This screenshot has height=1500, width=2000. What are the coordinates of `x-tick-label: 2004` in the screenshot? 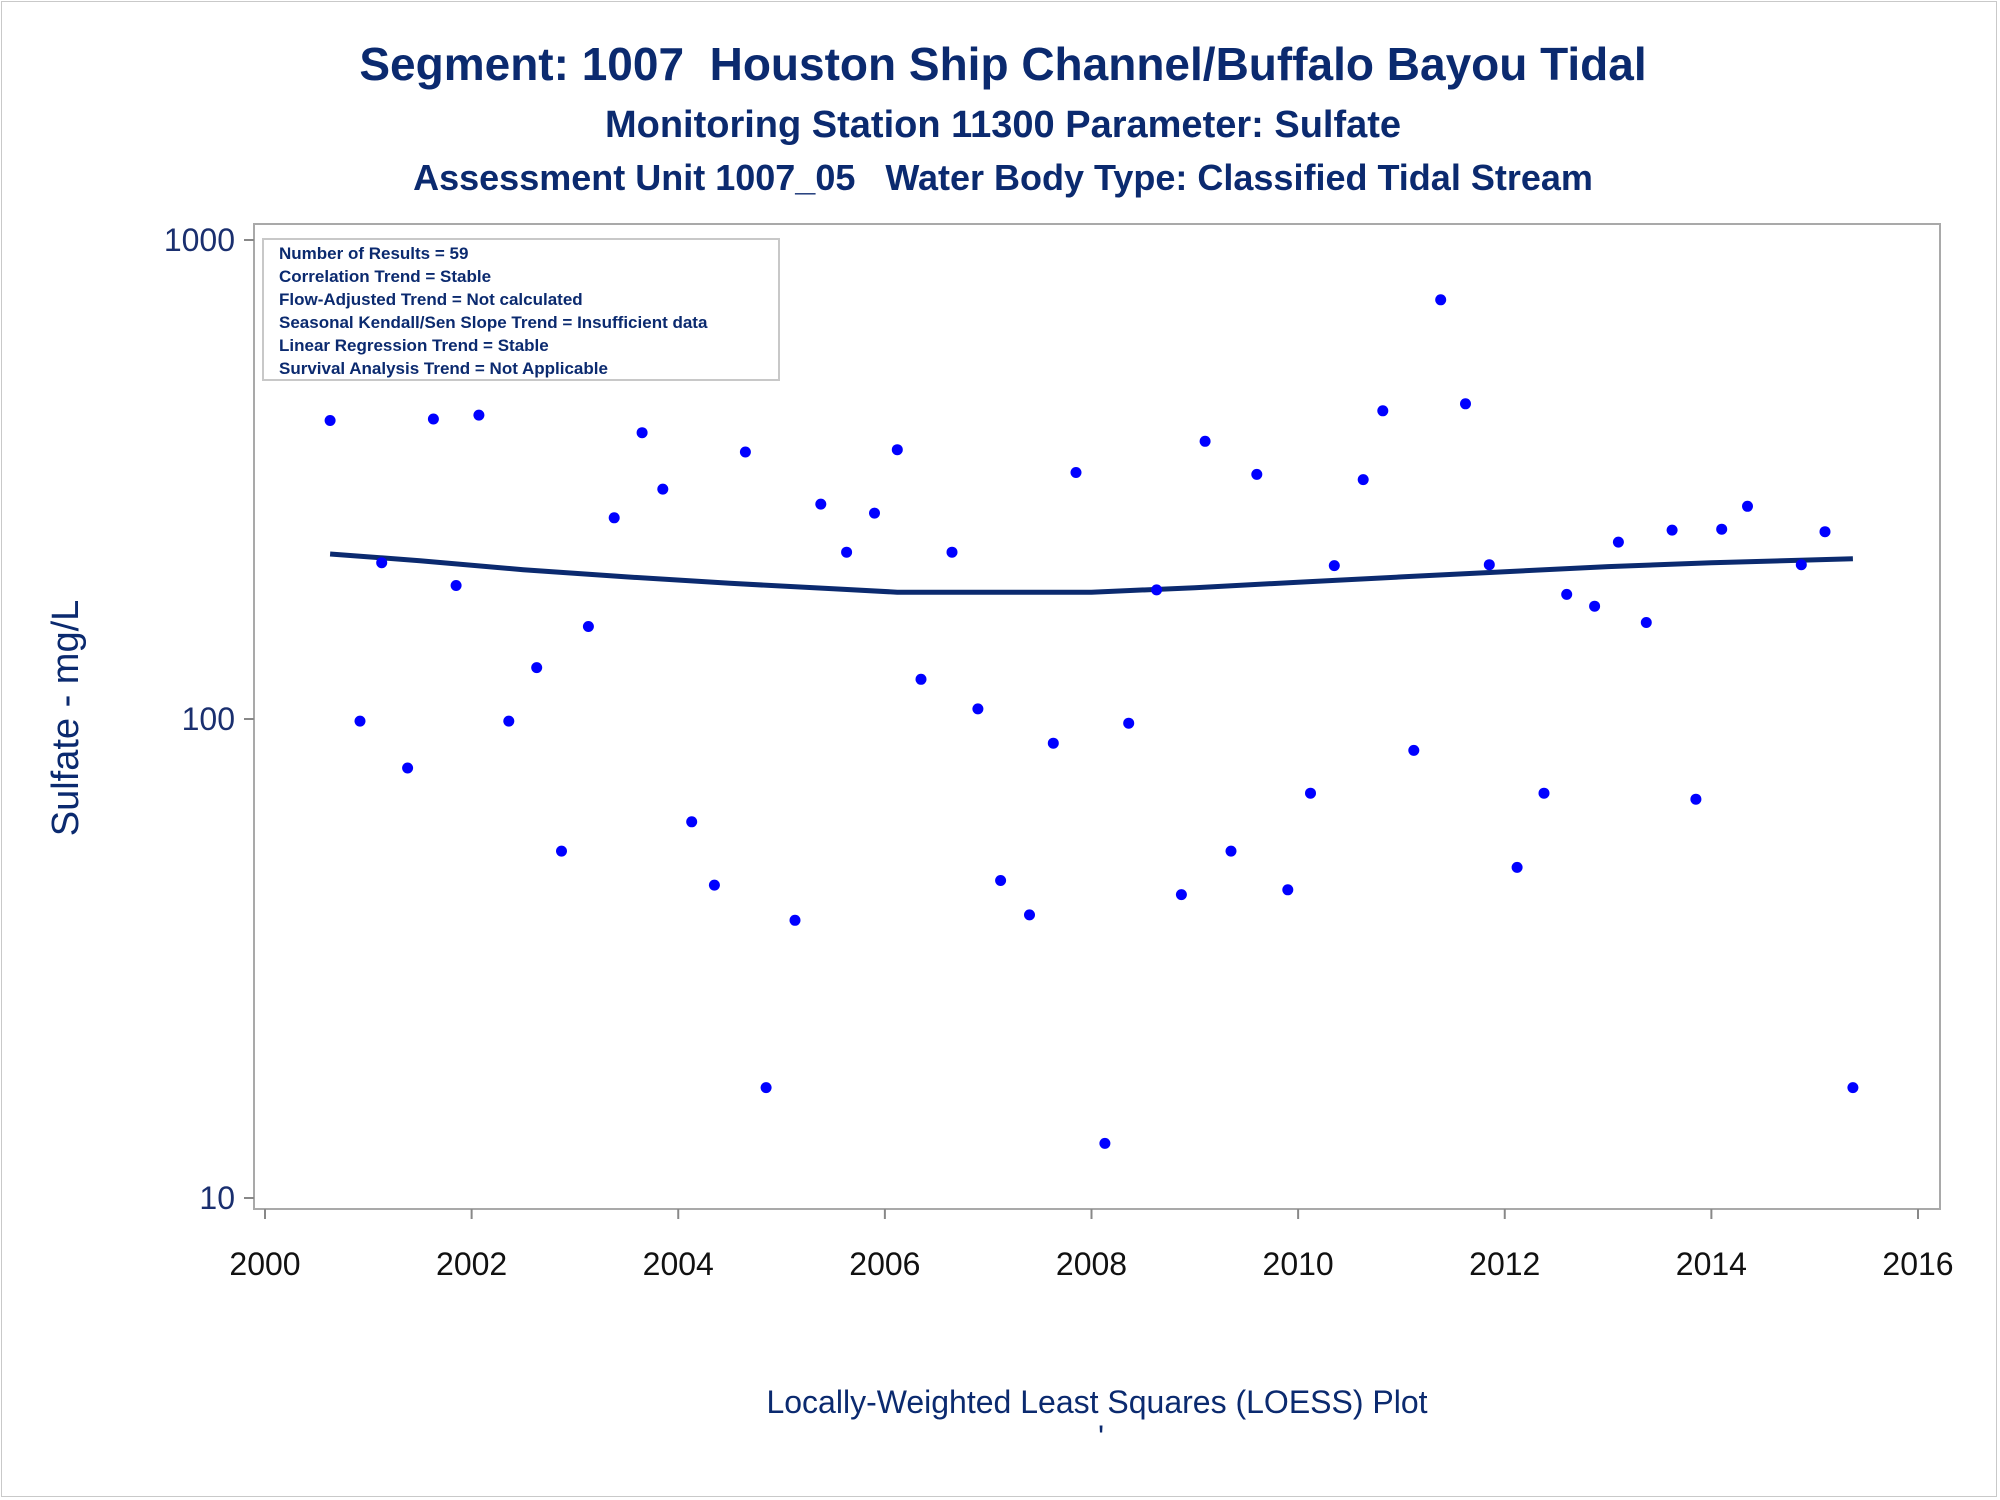 It's located at (678, 1264).